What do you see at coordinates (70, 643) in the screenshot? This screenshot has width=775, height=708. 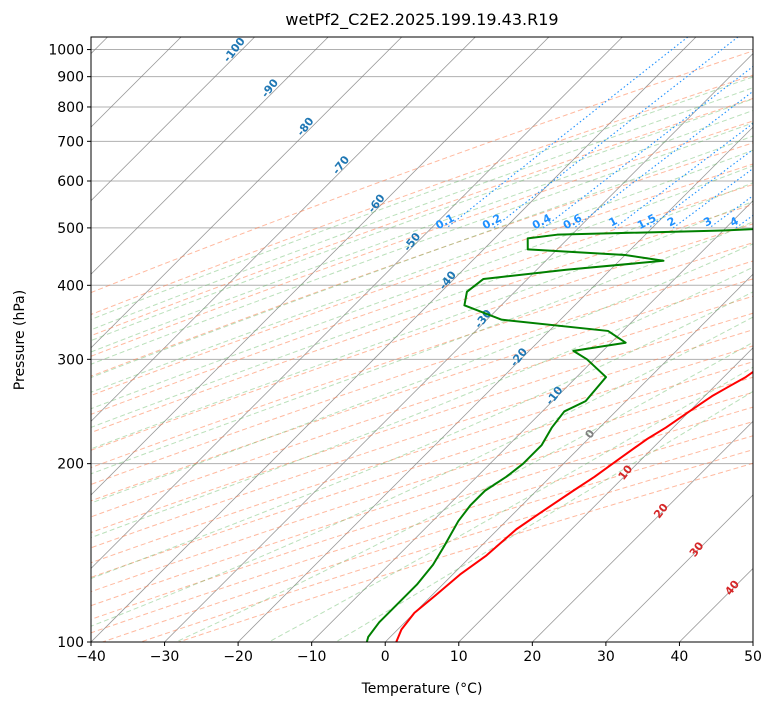 I see `y-tick-label: 100` at bounding box center [70, 643].